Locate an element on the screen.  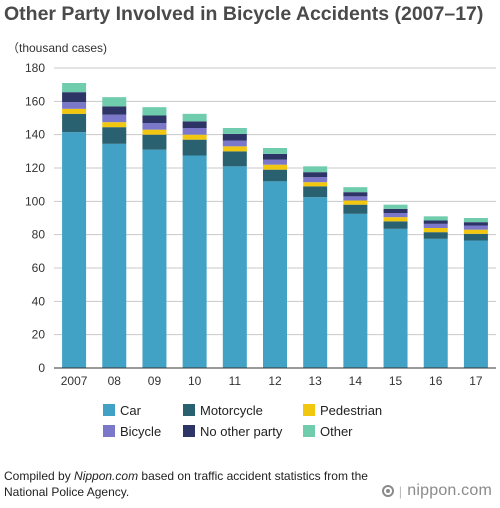
legend-label: Other is located at coordinates (336, 431).